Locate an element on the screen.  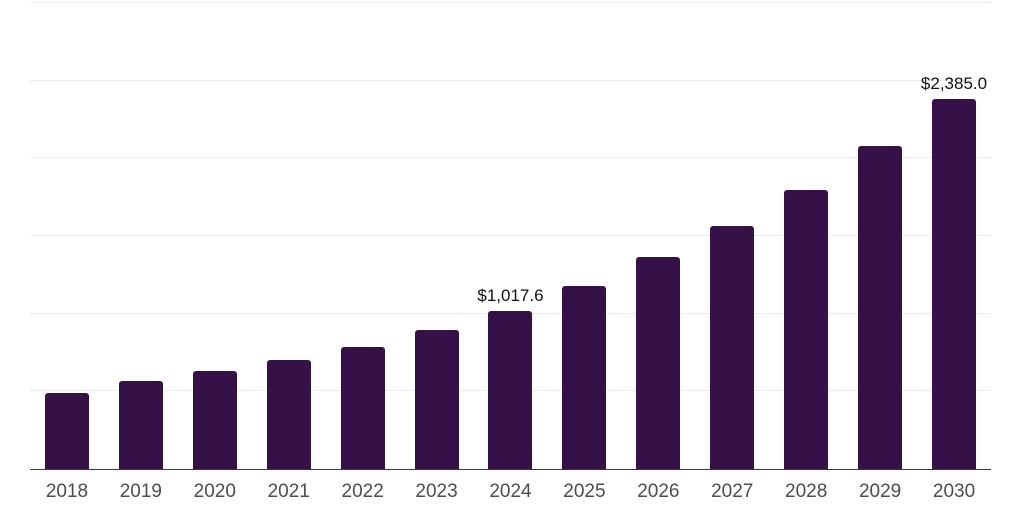
bar-slot: $1,017.6 is located at coordinates (511, 236).